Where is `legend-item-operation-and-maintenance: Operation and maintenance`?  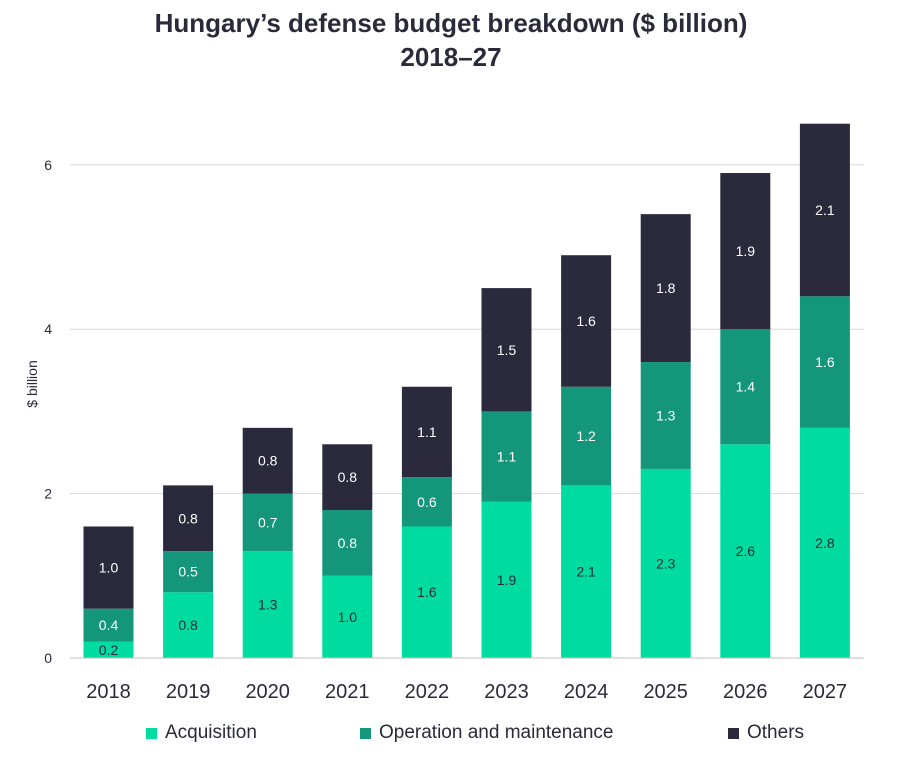 legend-item-operation-and-maintenance: Operation and maintenance is located at coordinates (487, 733).